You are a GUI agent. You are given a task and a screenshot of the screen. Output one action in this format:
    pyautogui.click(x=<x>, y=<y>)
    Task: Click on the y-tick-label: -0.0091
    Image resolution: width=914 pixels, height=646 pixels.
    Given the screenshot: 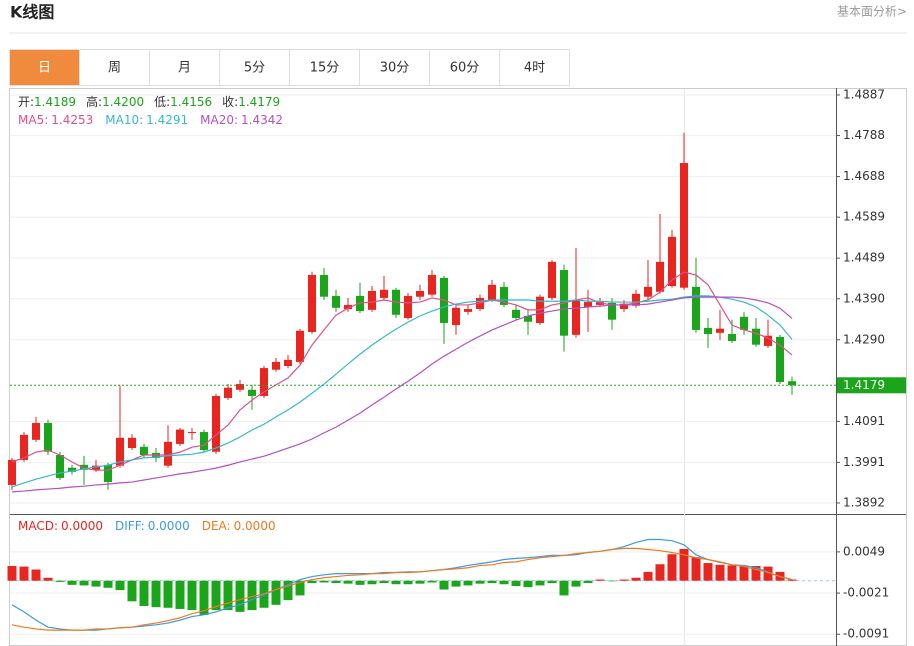 What is the action you would take?
    pyautogui.click(x=866, y=634)
    